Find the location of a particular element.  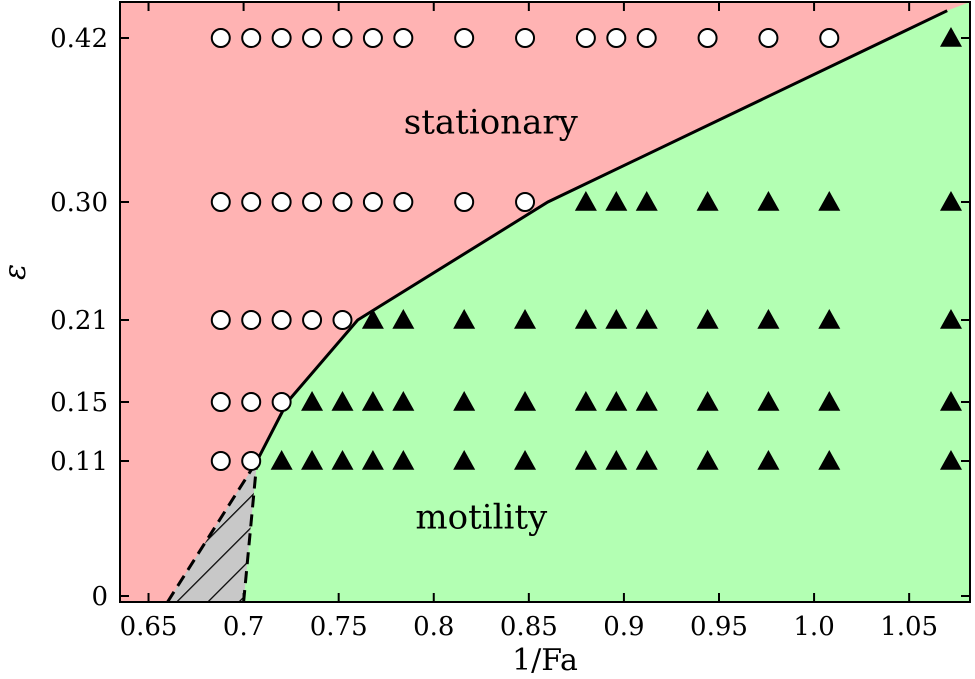

y-tick-label: 0.21 is located at coordinates (79, 321).